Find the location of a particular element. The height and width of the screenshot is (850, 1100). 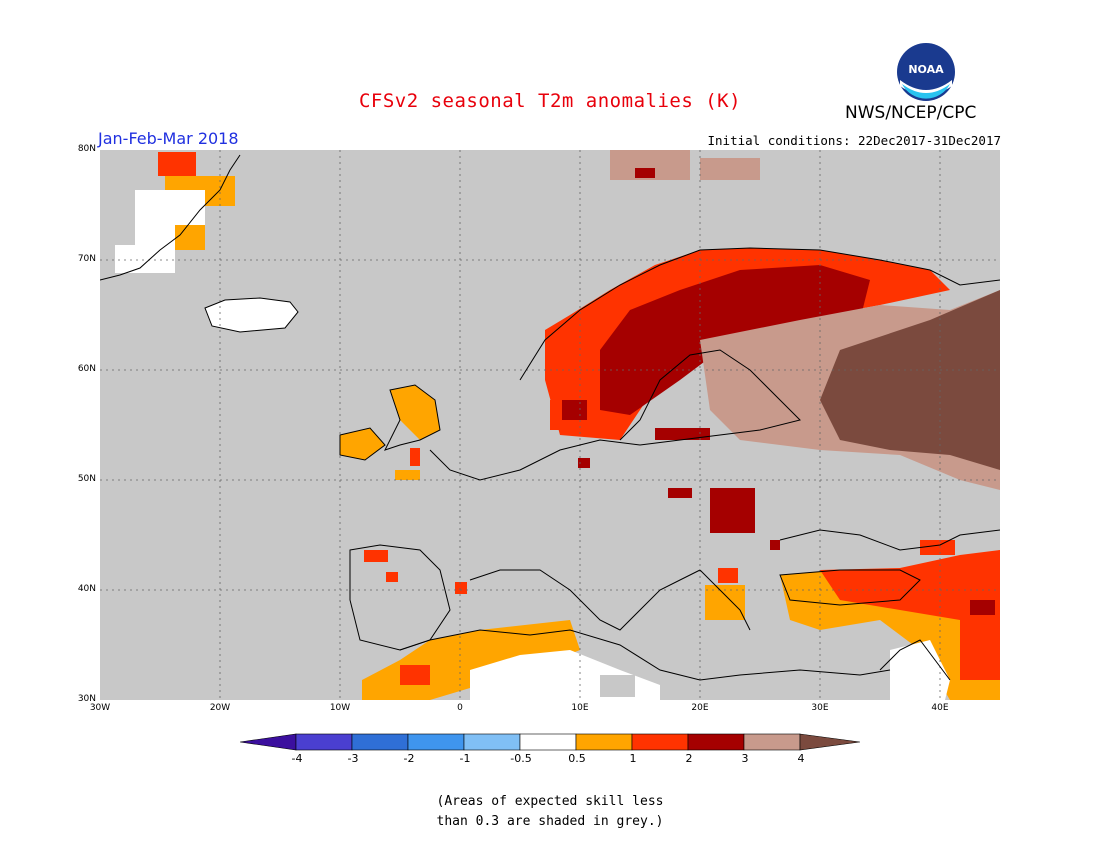

lat-label-30n: 30N is located at coordinates (86, 699).